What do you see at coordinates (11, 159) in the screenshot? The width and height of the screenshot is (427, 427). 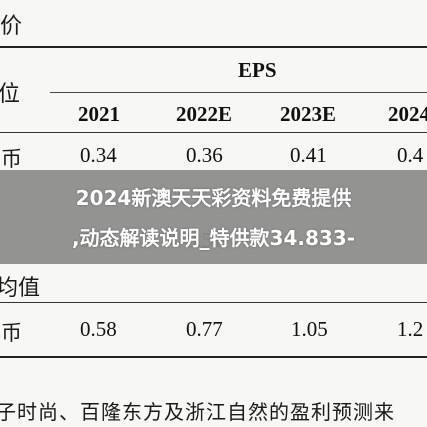 I see `eps-row-label: 民币` at bounding box center [11, 159].